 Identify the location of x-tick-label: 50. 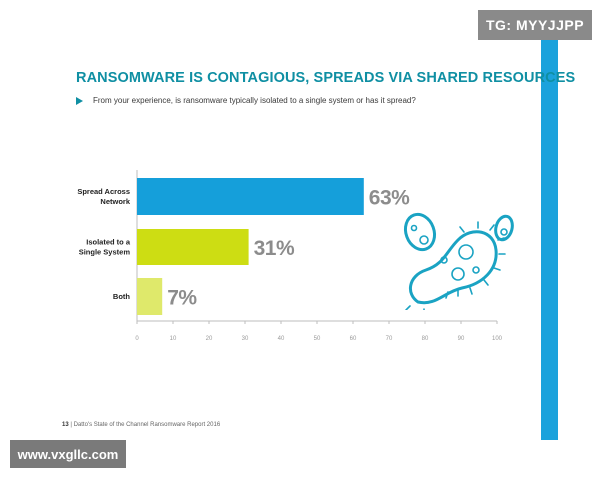
(317, 339).